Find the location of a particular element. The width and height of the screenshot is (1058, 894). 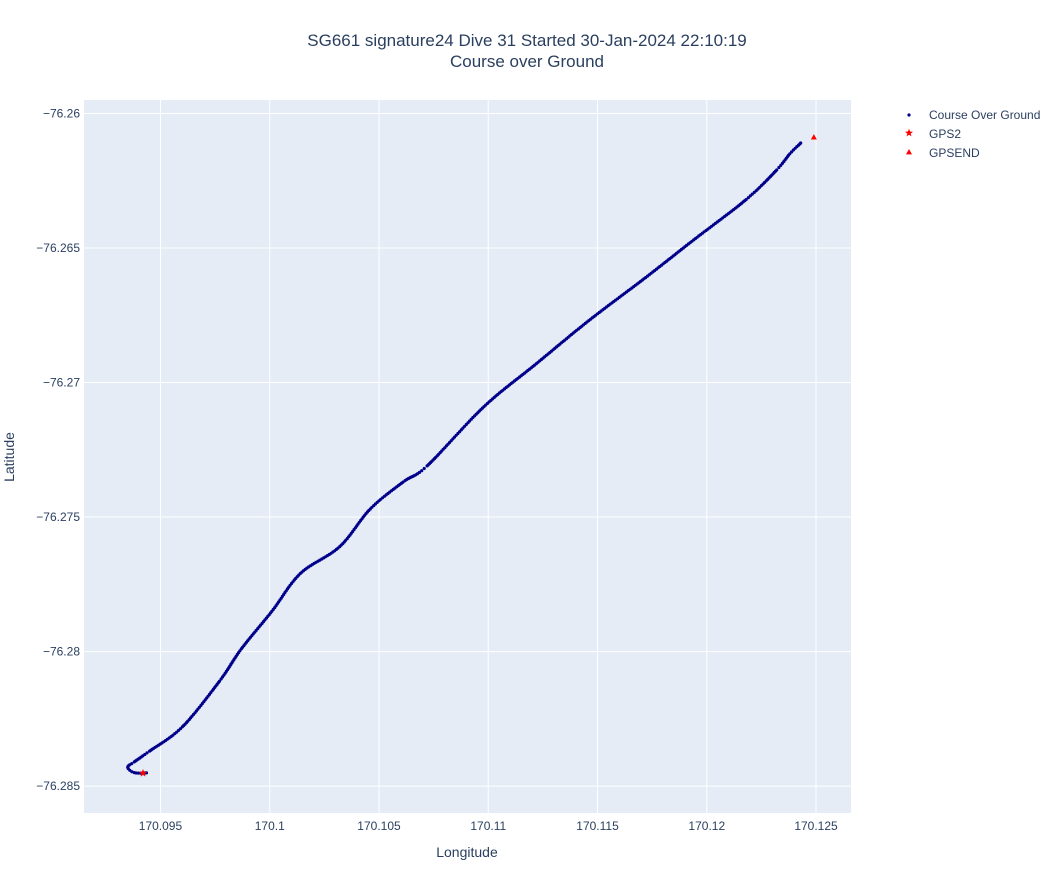

legend-item-gpsend: GPSEND is located at coordinates (943, 153).